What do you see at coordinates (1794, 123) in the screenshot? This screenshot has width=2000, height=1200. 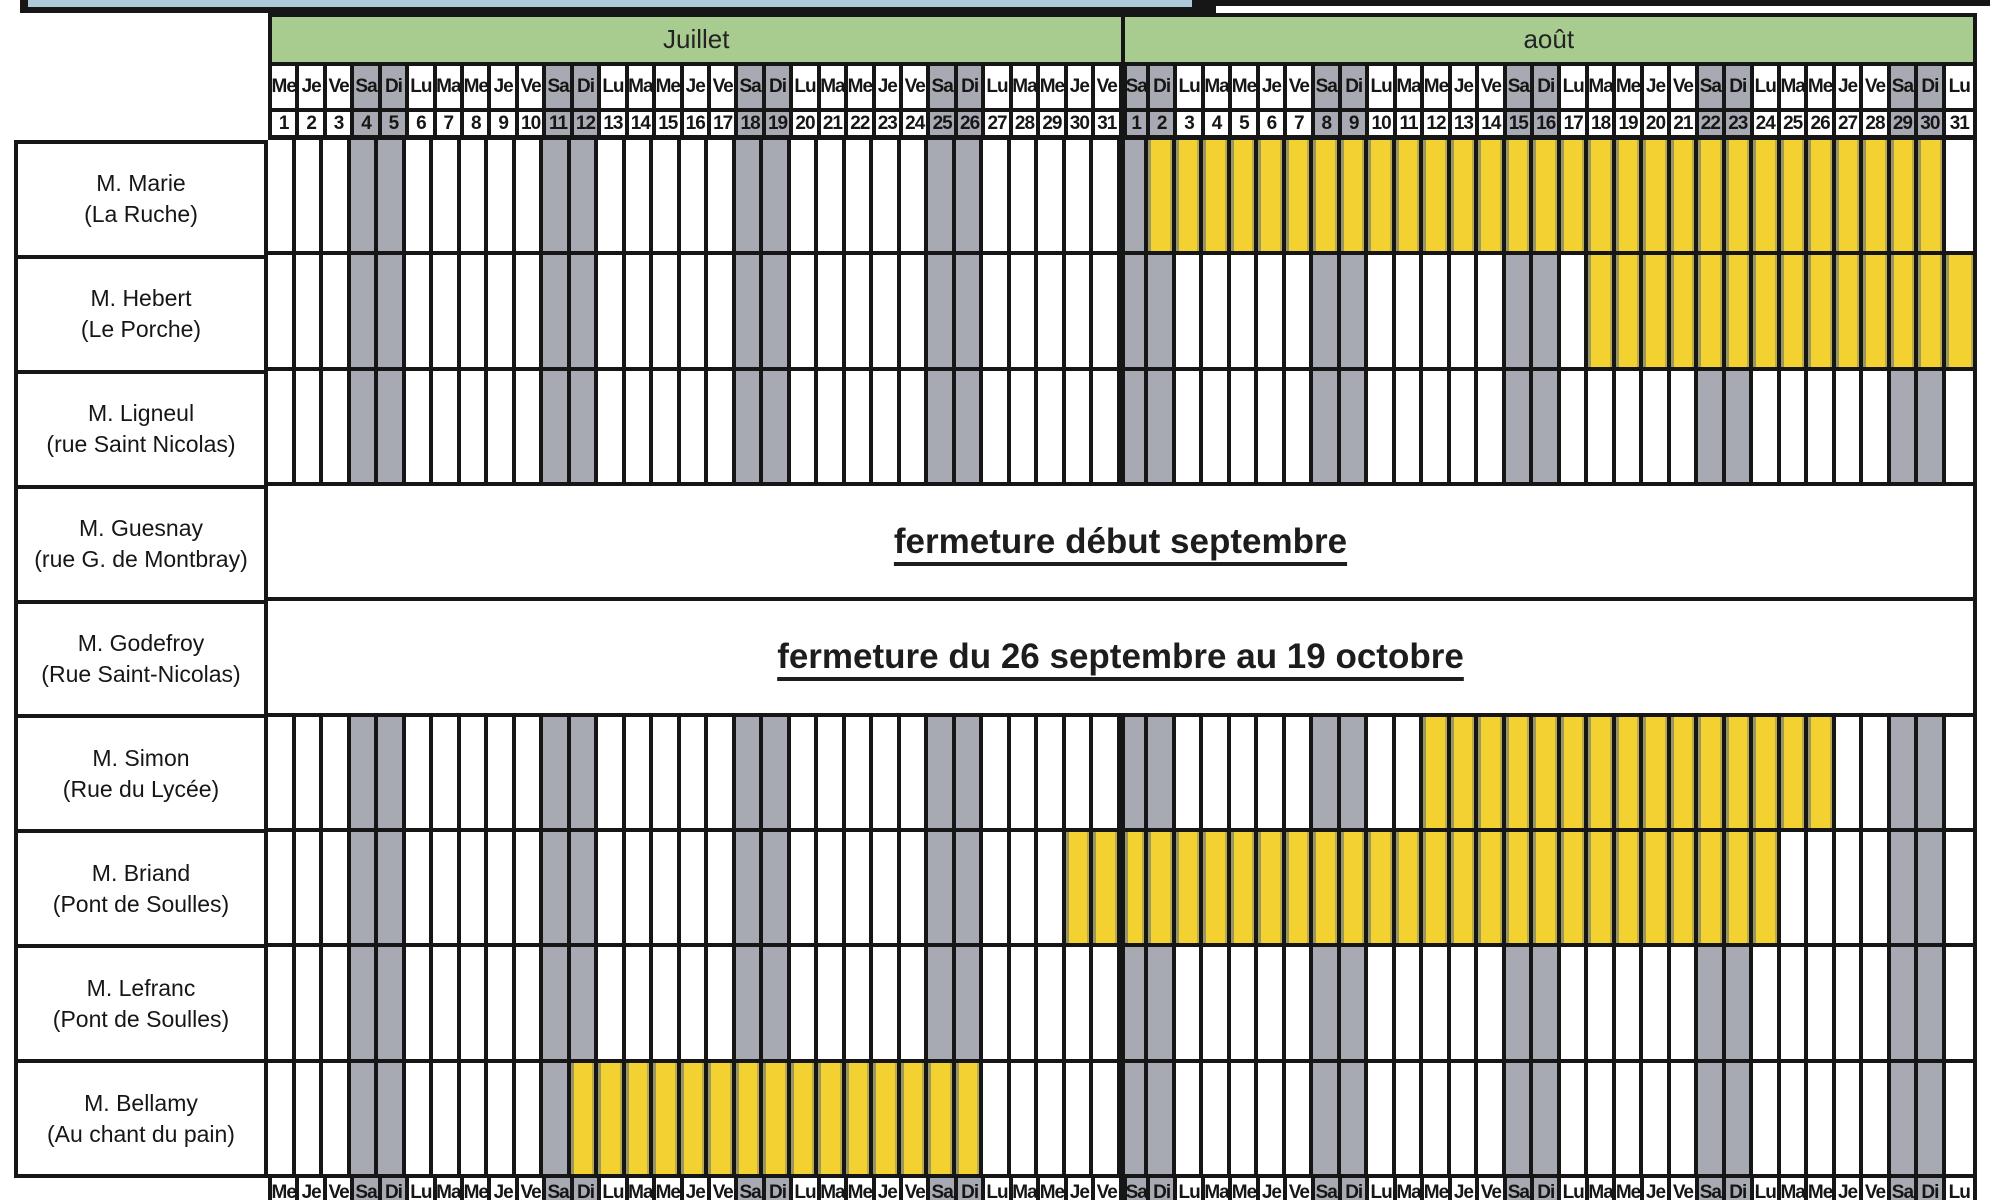 I see `day-number-cell: 25` at bounding box center [1794, 123].